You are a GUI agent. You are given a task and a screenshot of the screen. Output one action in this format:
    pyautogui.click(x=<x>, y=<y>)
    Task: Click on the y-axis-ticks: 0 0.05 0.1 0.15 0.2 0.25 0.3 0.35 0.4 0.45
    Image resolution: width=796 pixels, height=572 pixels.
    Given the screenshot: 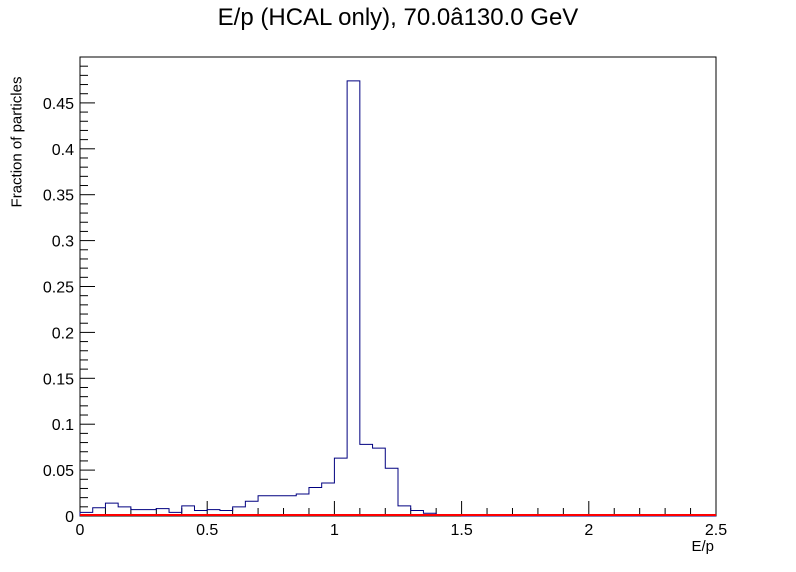 What is the action you would take?
    pyautogui.click(x=69, y=295)
    